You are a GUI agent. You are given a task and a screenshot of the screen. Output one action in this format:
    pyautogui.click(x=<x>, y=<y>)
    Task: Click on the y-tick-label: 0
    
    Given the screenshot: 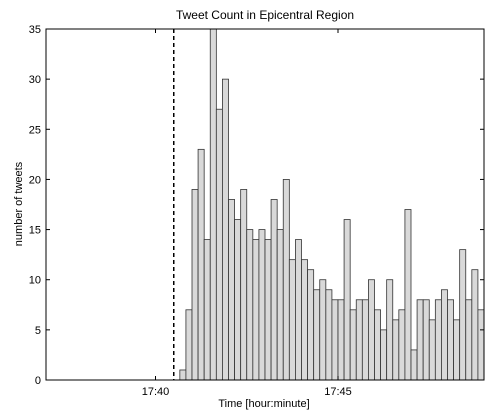 What is the action you would take?
    pyautogui.click(x=38, y=381)
    